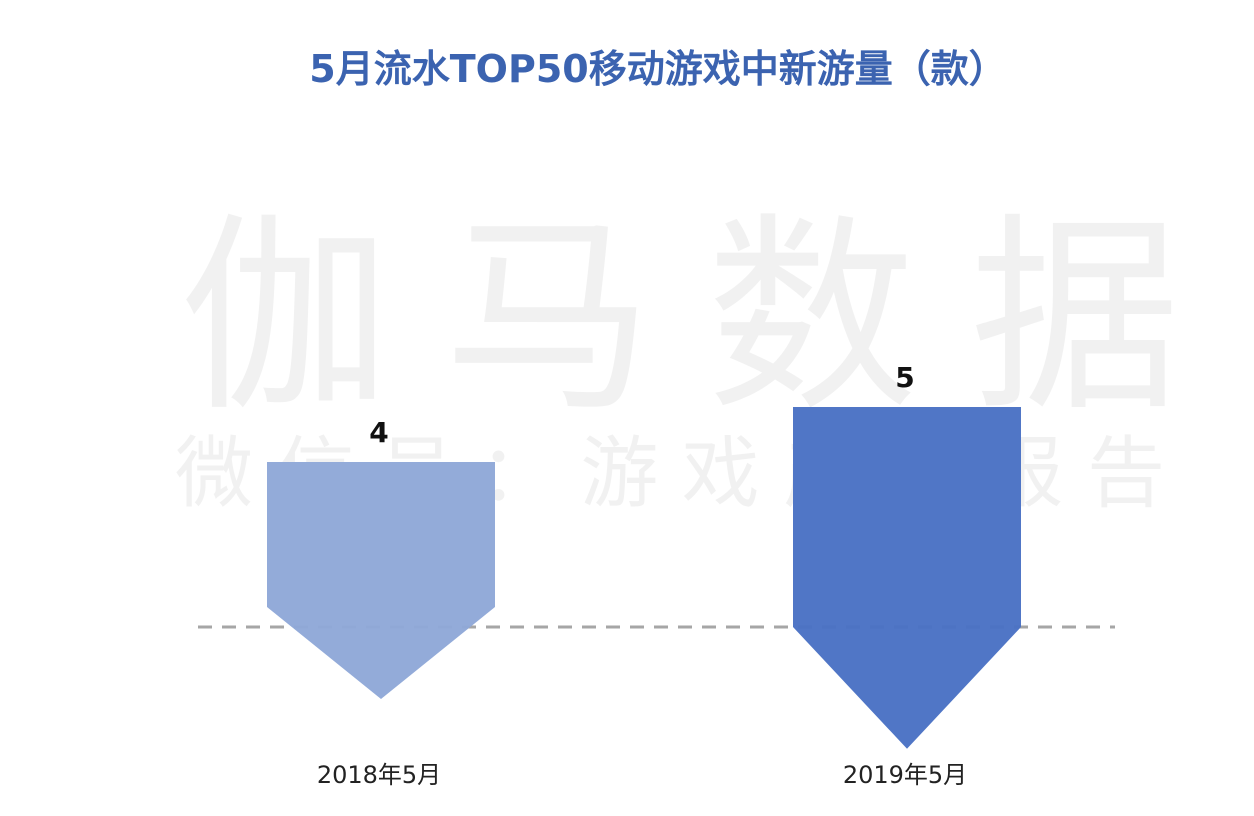 Image resolution: width=1254 pixels, height=816 pixels. What do you see at coordinates (905, 775) in the screenshot?
I see `category-label-2: 2019年5月` at bounding box center [905, 775].